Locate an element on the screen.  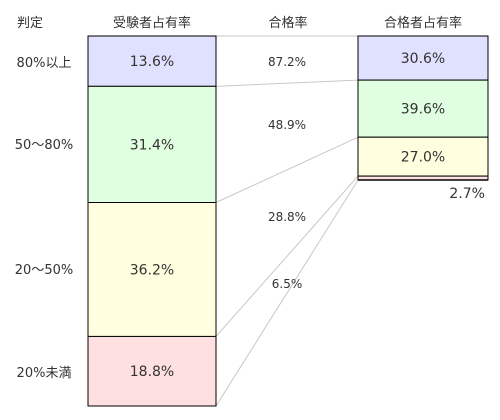
passer-share-bar is located at coordinates (423, 108).